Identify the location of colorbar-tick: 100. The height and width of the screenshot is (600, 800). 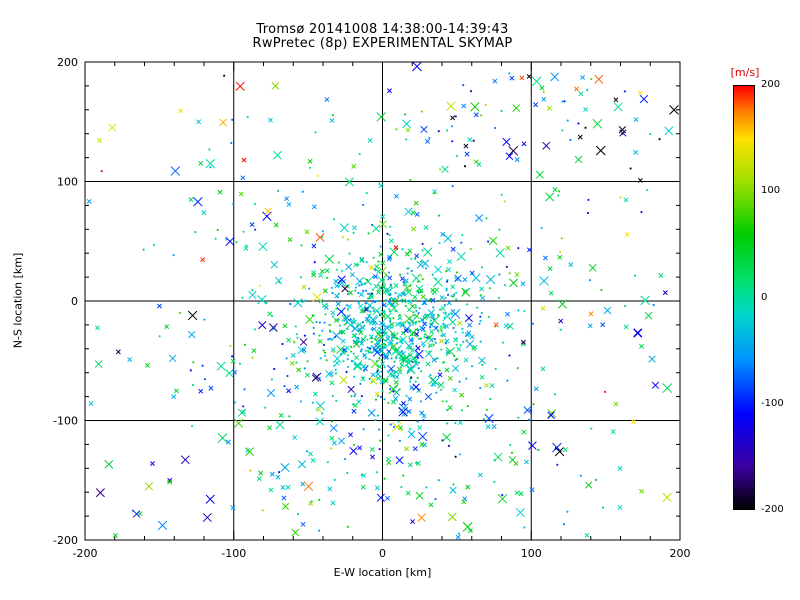
(771, 191).